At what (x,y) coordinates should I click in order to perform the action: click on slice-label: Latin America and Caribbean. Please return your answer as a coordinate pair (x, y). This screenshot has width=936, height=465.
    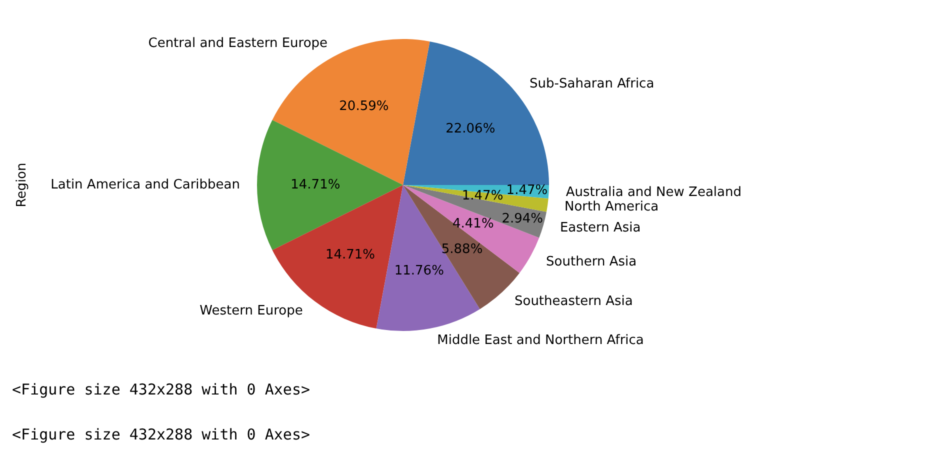
    Looking at the image, I should click on (145, 185).